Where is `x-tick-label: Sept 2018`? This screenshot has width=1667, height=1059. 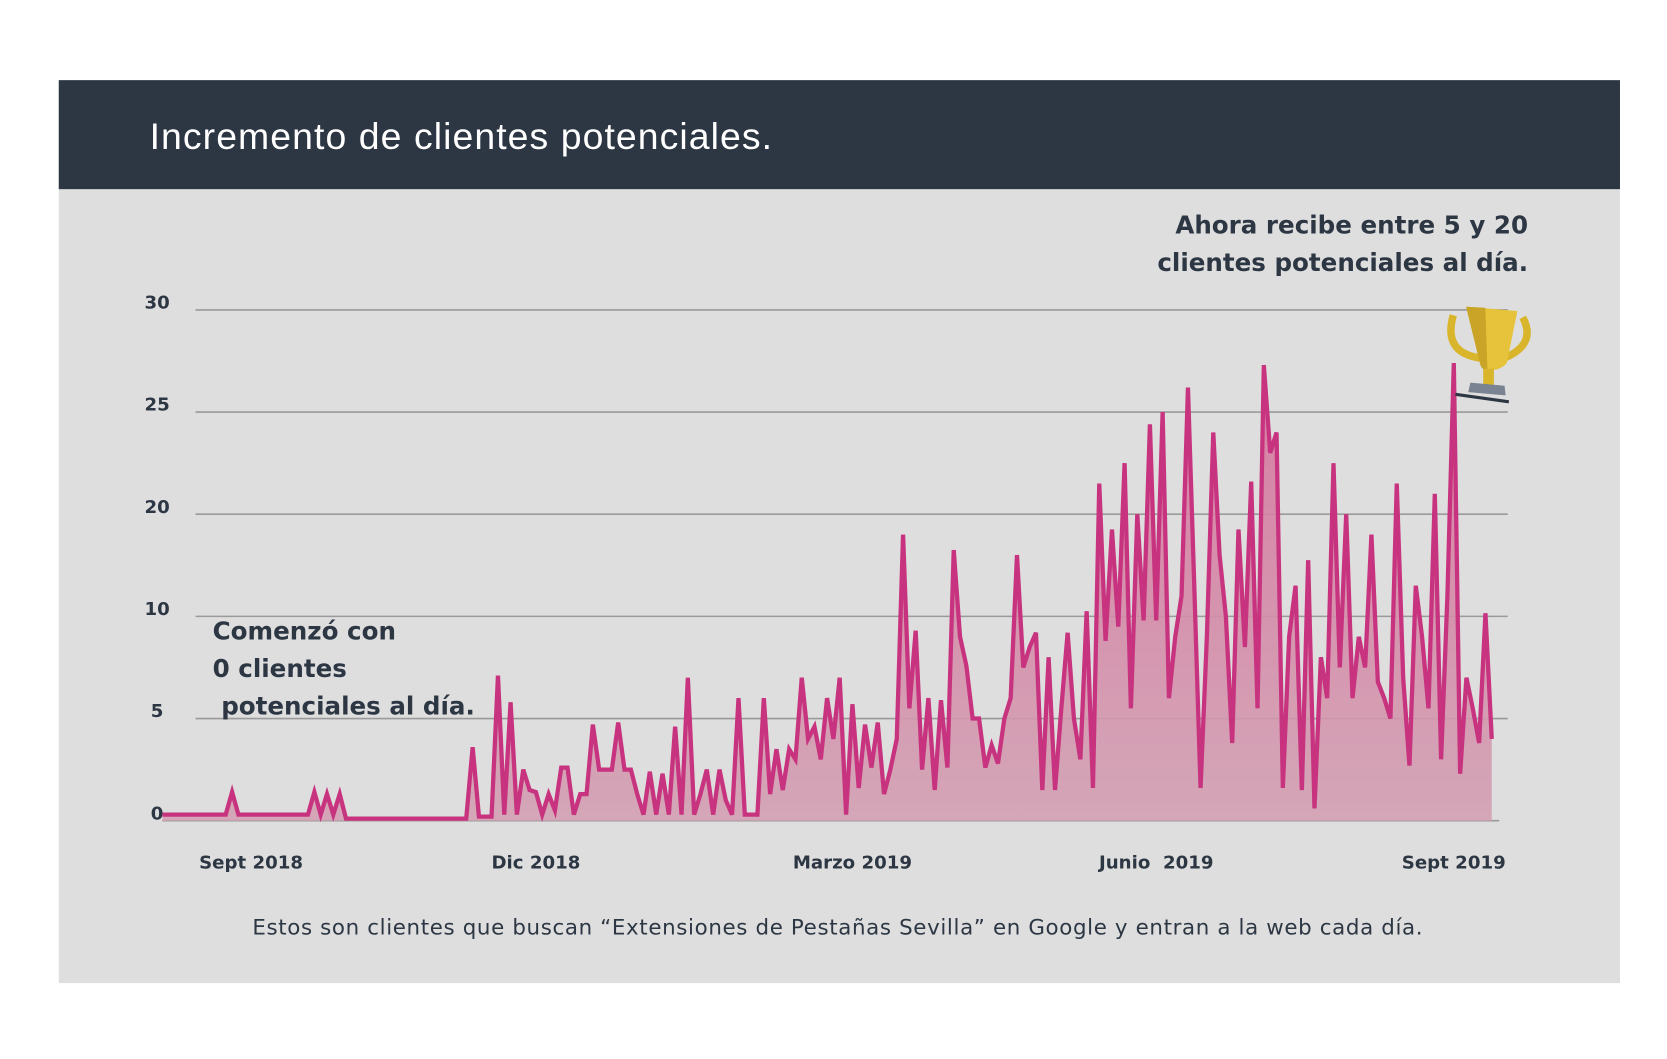
x-tick-label: Sept 2018 is located at coordinates (251, 862).